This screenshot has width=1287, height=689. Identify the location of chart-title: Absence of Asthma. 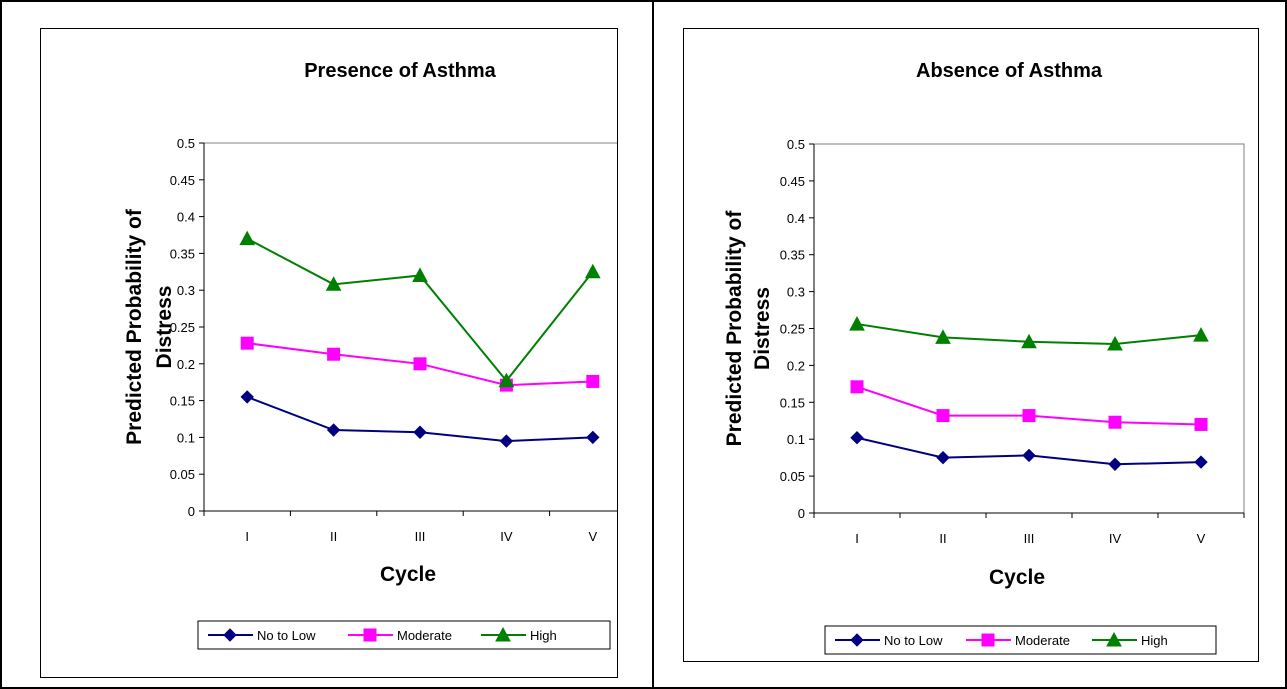
(1009, 71).